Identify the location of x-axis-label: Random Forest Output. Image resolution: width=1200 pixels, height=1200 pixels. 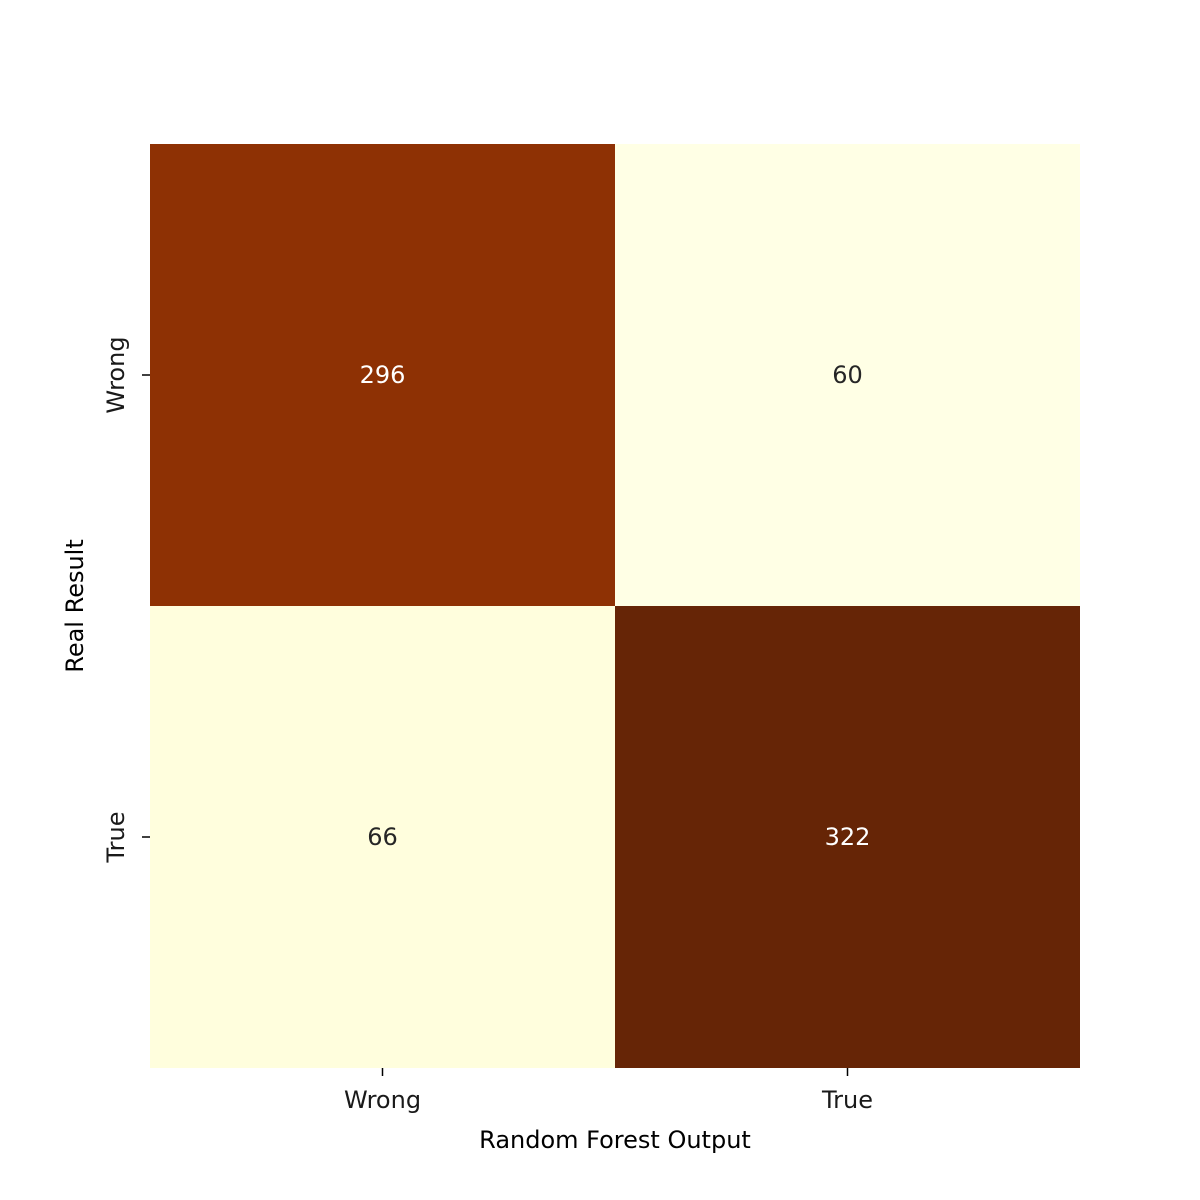
(615, 1140).